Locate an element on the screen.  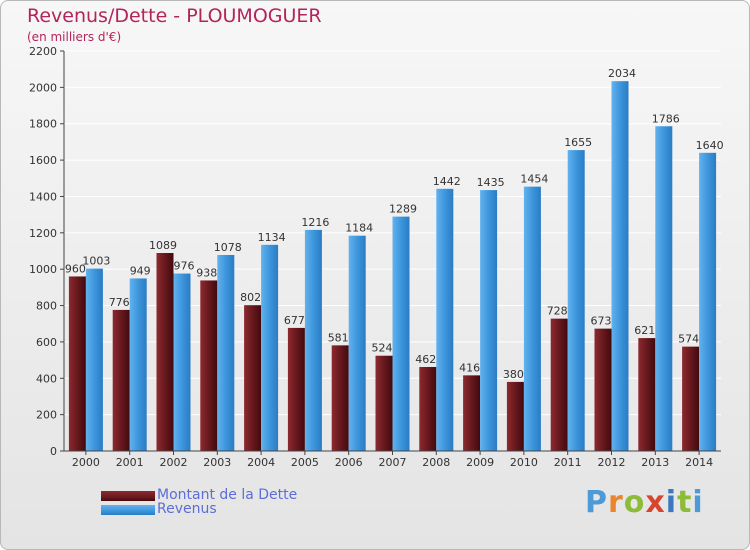
bar-revenue-2006 is located at coordinates (357, 343).